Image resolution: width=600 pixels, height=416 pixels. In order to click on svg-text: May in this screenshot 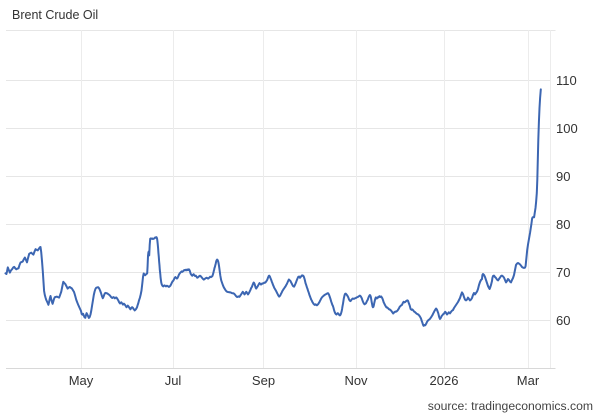, I will do `click(81, 380)`.